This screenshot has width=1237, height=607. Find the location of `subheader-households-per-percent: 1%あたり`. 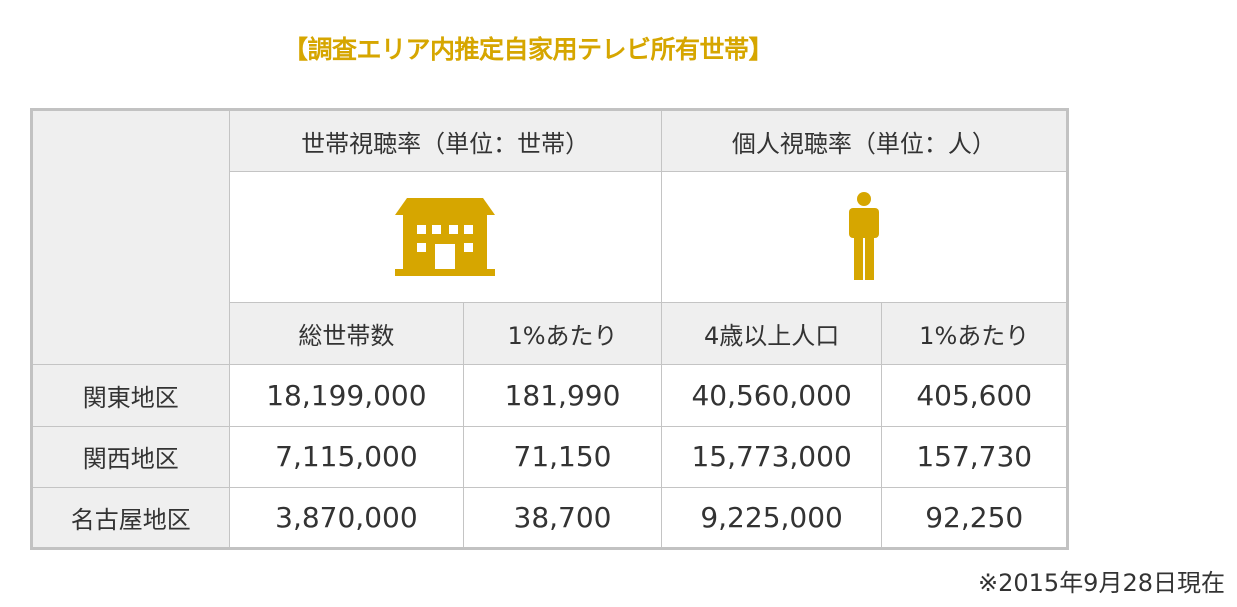

subheader-households-per-percent: 1%あたり is located at coordinates (562, 333).